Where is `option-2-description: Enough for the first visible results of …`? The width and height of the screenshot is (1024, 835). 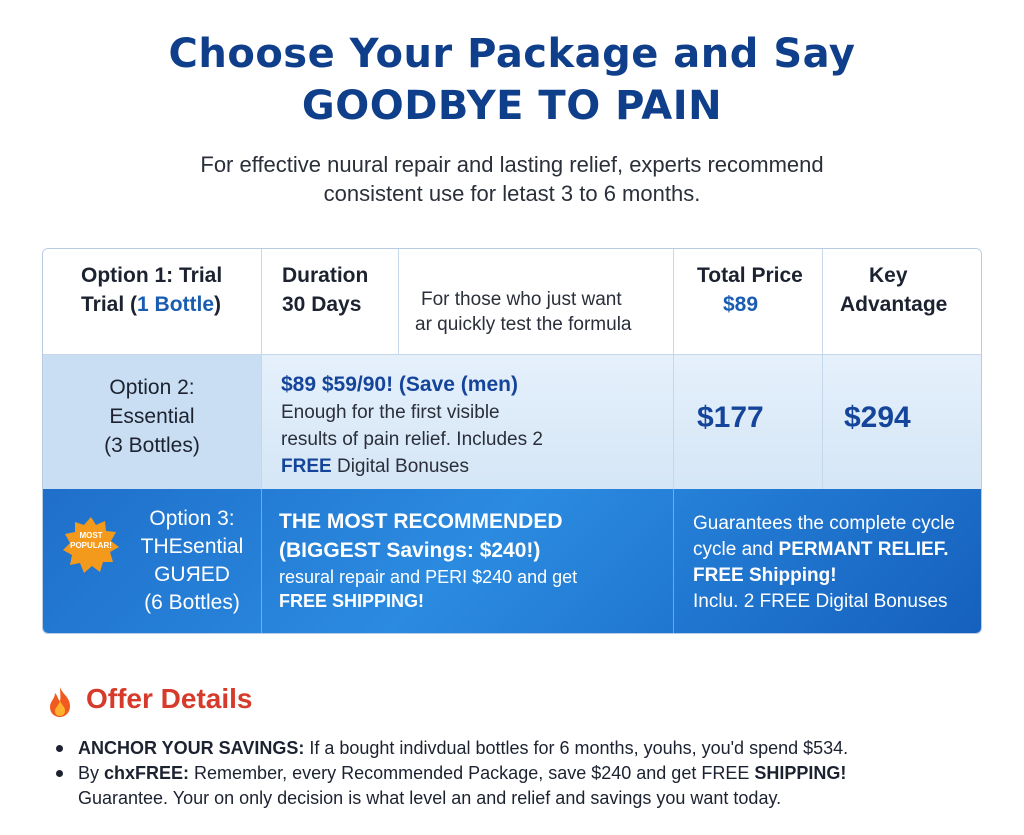 option-2-description: Enough for the first visible results of … is located at coordinates (412, 439).